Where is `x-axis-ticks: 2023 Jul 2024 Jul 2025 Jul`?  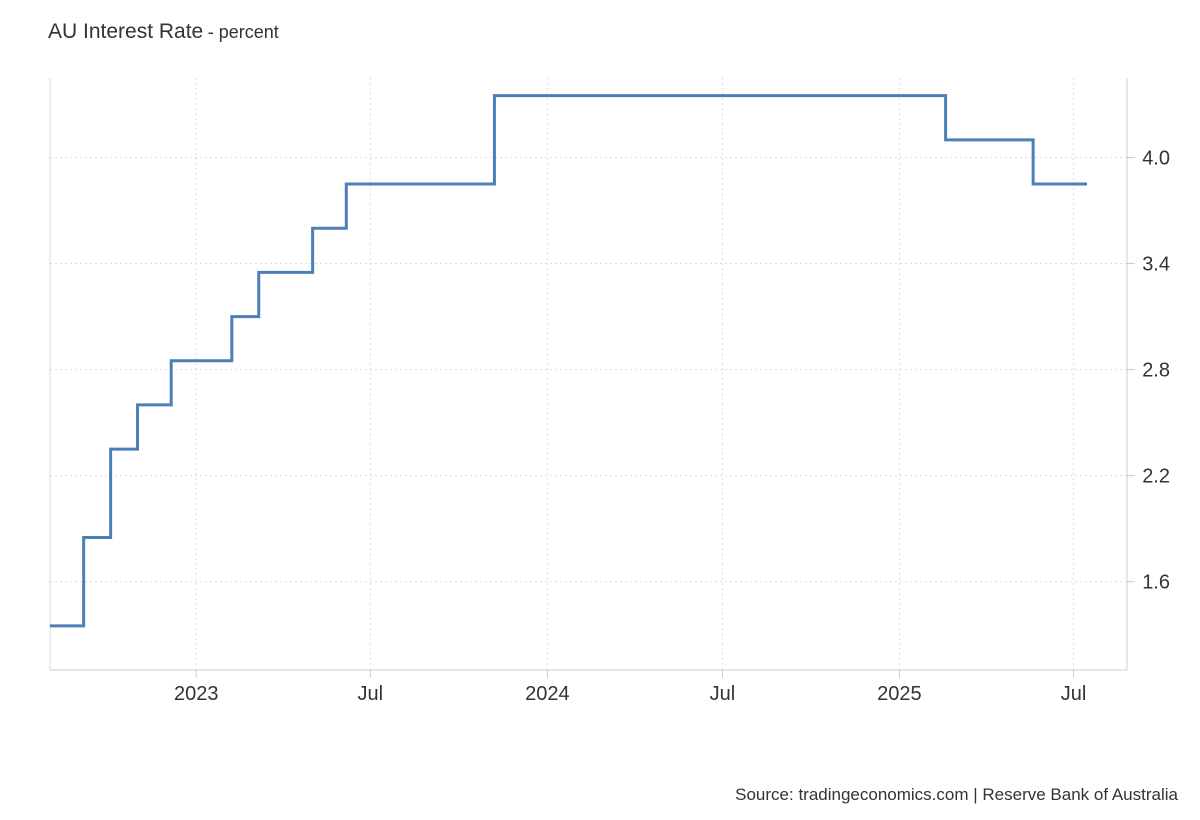
x-axis-ticks: 2023 Jul 2024 Jul 2025 Jul is located at coordinates (630, 687).